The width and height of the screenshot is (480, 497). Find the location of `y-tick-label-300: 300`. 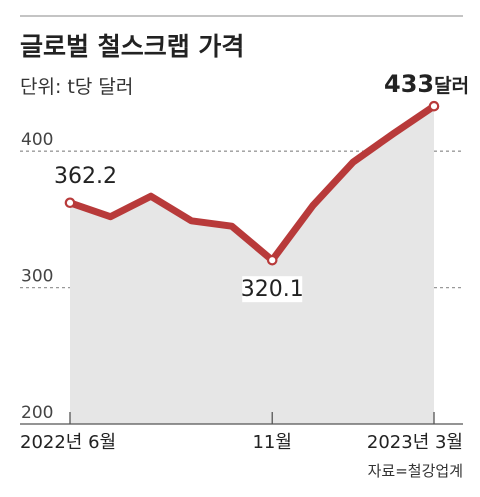

y-tick-label-300: 300 is located at coordinates (37, 277).